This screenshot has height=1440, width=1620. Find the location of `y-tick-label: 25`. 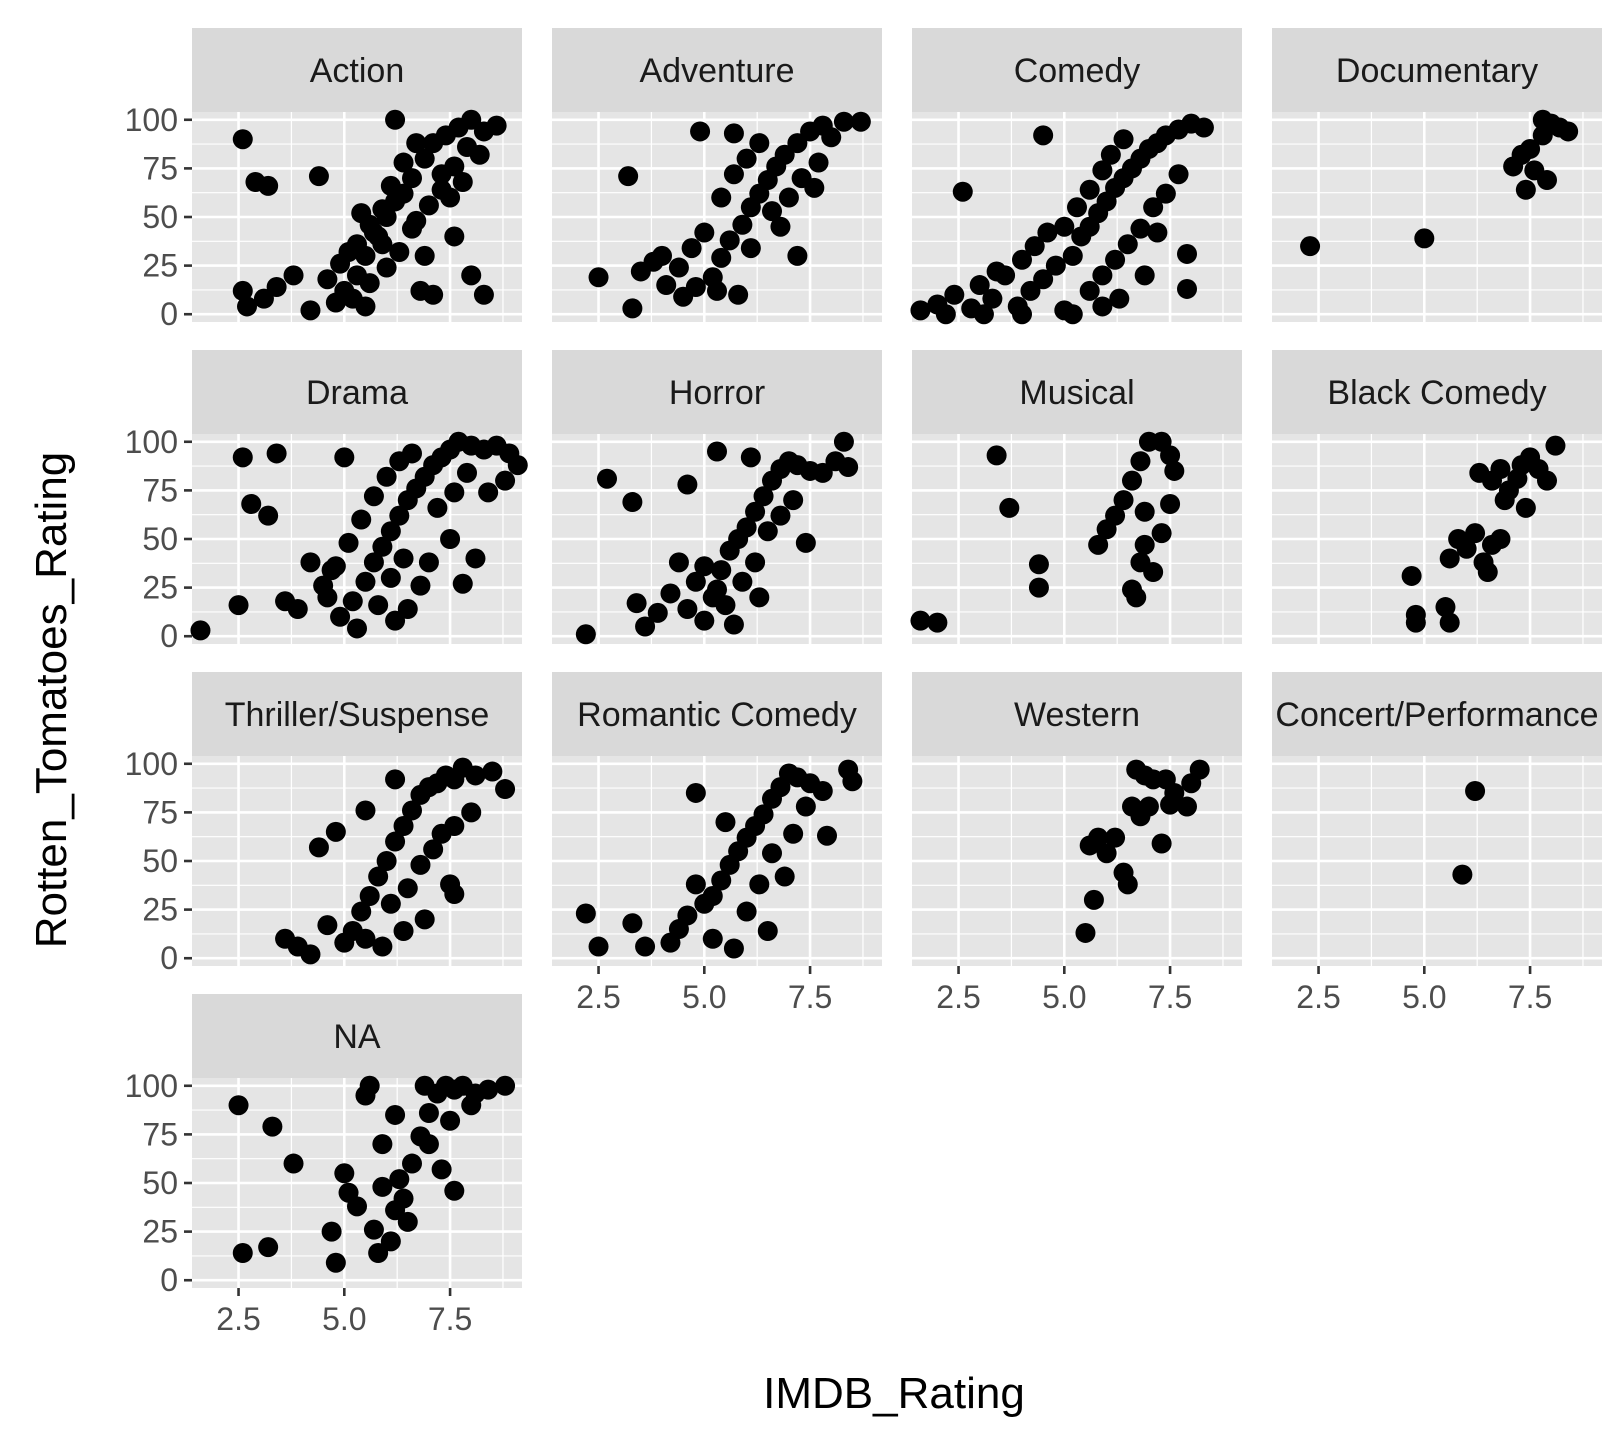

y-tick-label: 25 is located at coordinates (160, 1232).